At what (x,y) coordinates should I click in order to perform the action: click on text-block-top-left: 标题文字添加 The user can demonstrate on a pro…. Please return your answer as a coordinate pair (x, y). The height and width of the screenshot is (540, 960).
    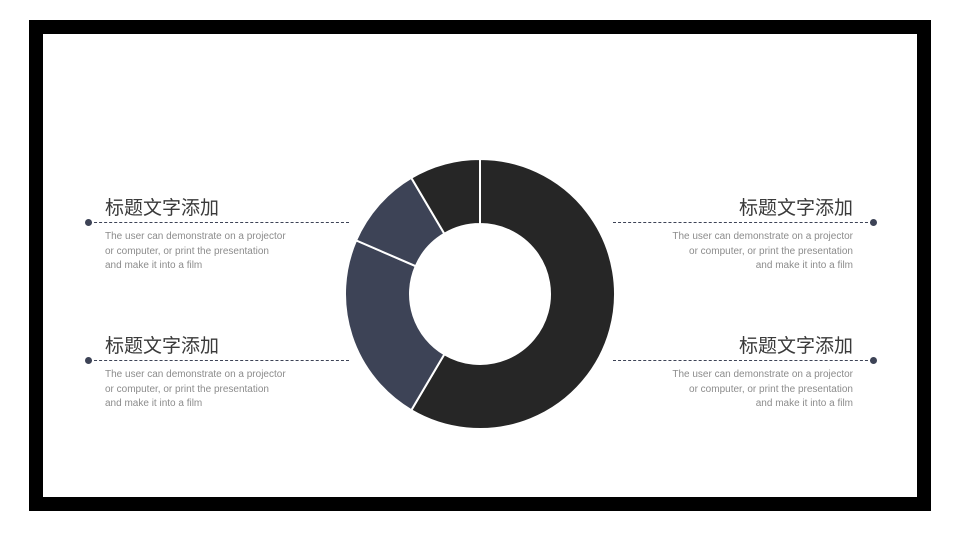
    Looking at the image, I should click on (230, 235).